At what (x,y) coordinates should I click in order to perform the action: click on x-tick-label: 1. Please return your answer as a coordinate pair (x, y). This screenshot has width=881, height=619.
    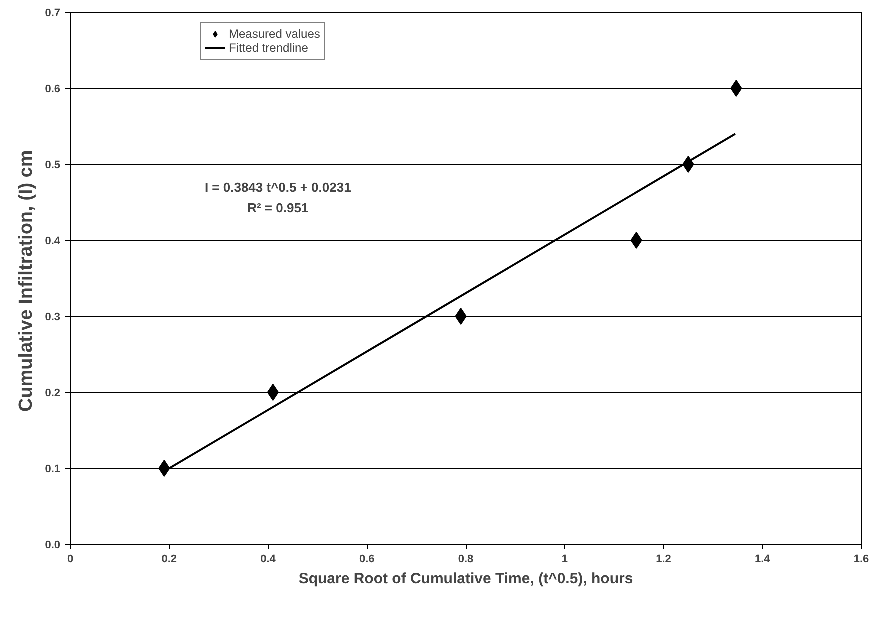
    Looking at the image, I should click on (565, 560).